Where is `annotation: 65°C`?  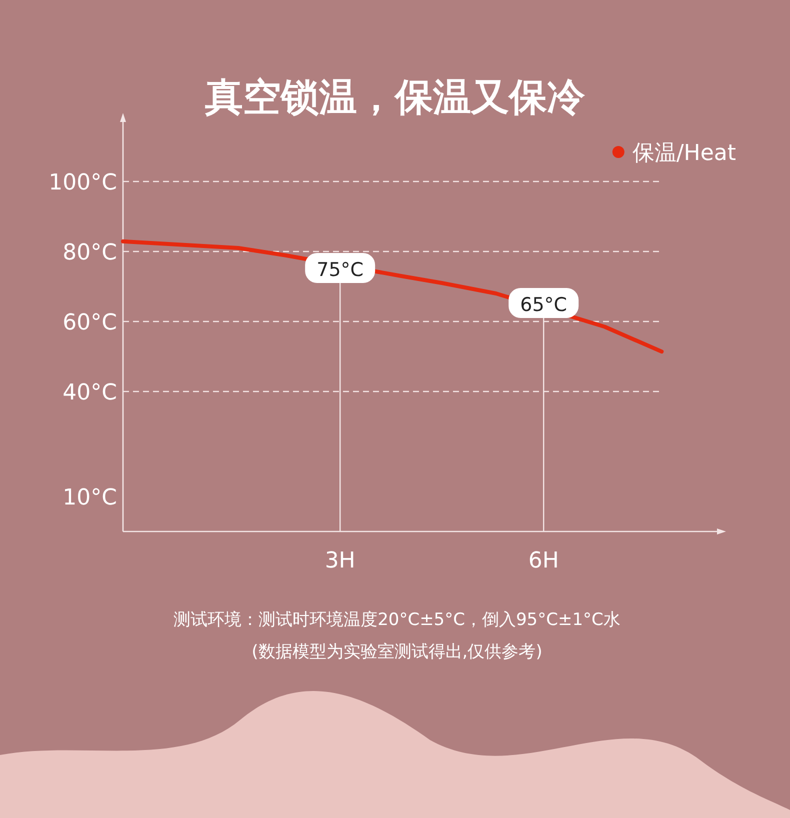
annotation: 65°C is located at coordinates (544, 305).